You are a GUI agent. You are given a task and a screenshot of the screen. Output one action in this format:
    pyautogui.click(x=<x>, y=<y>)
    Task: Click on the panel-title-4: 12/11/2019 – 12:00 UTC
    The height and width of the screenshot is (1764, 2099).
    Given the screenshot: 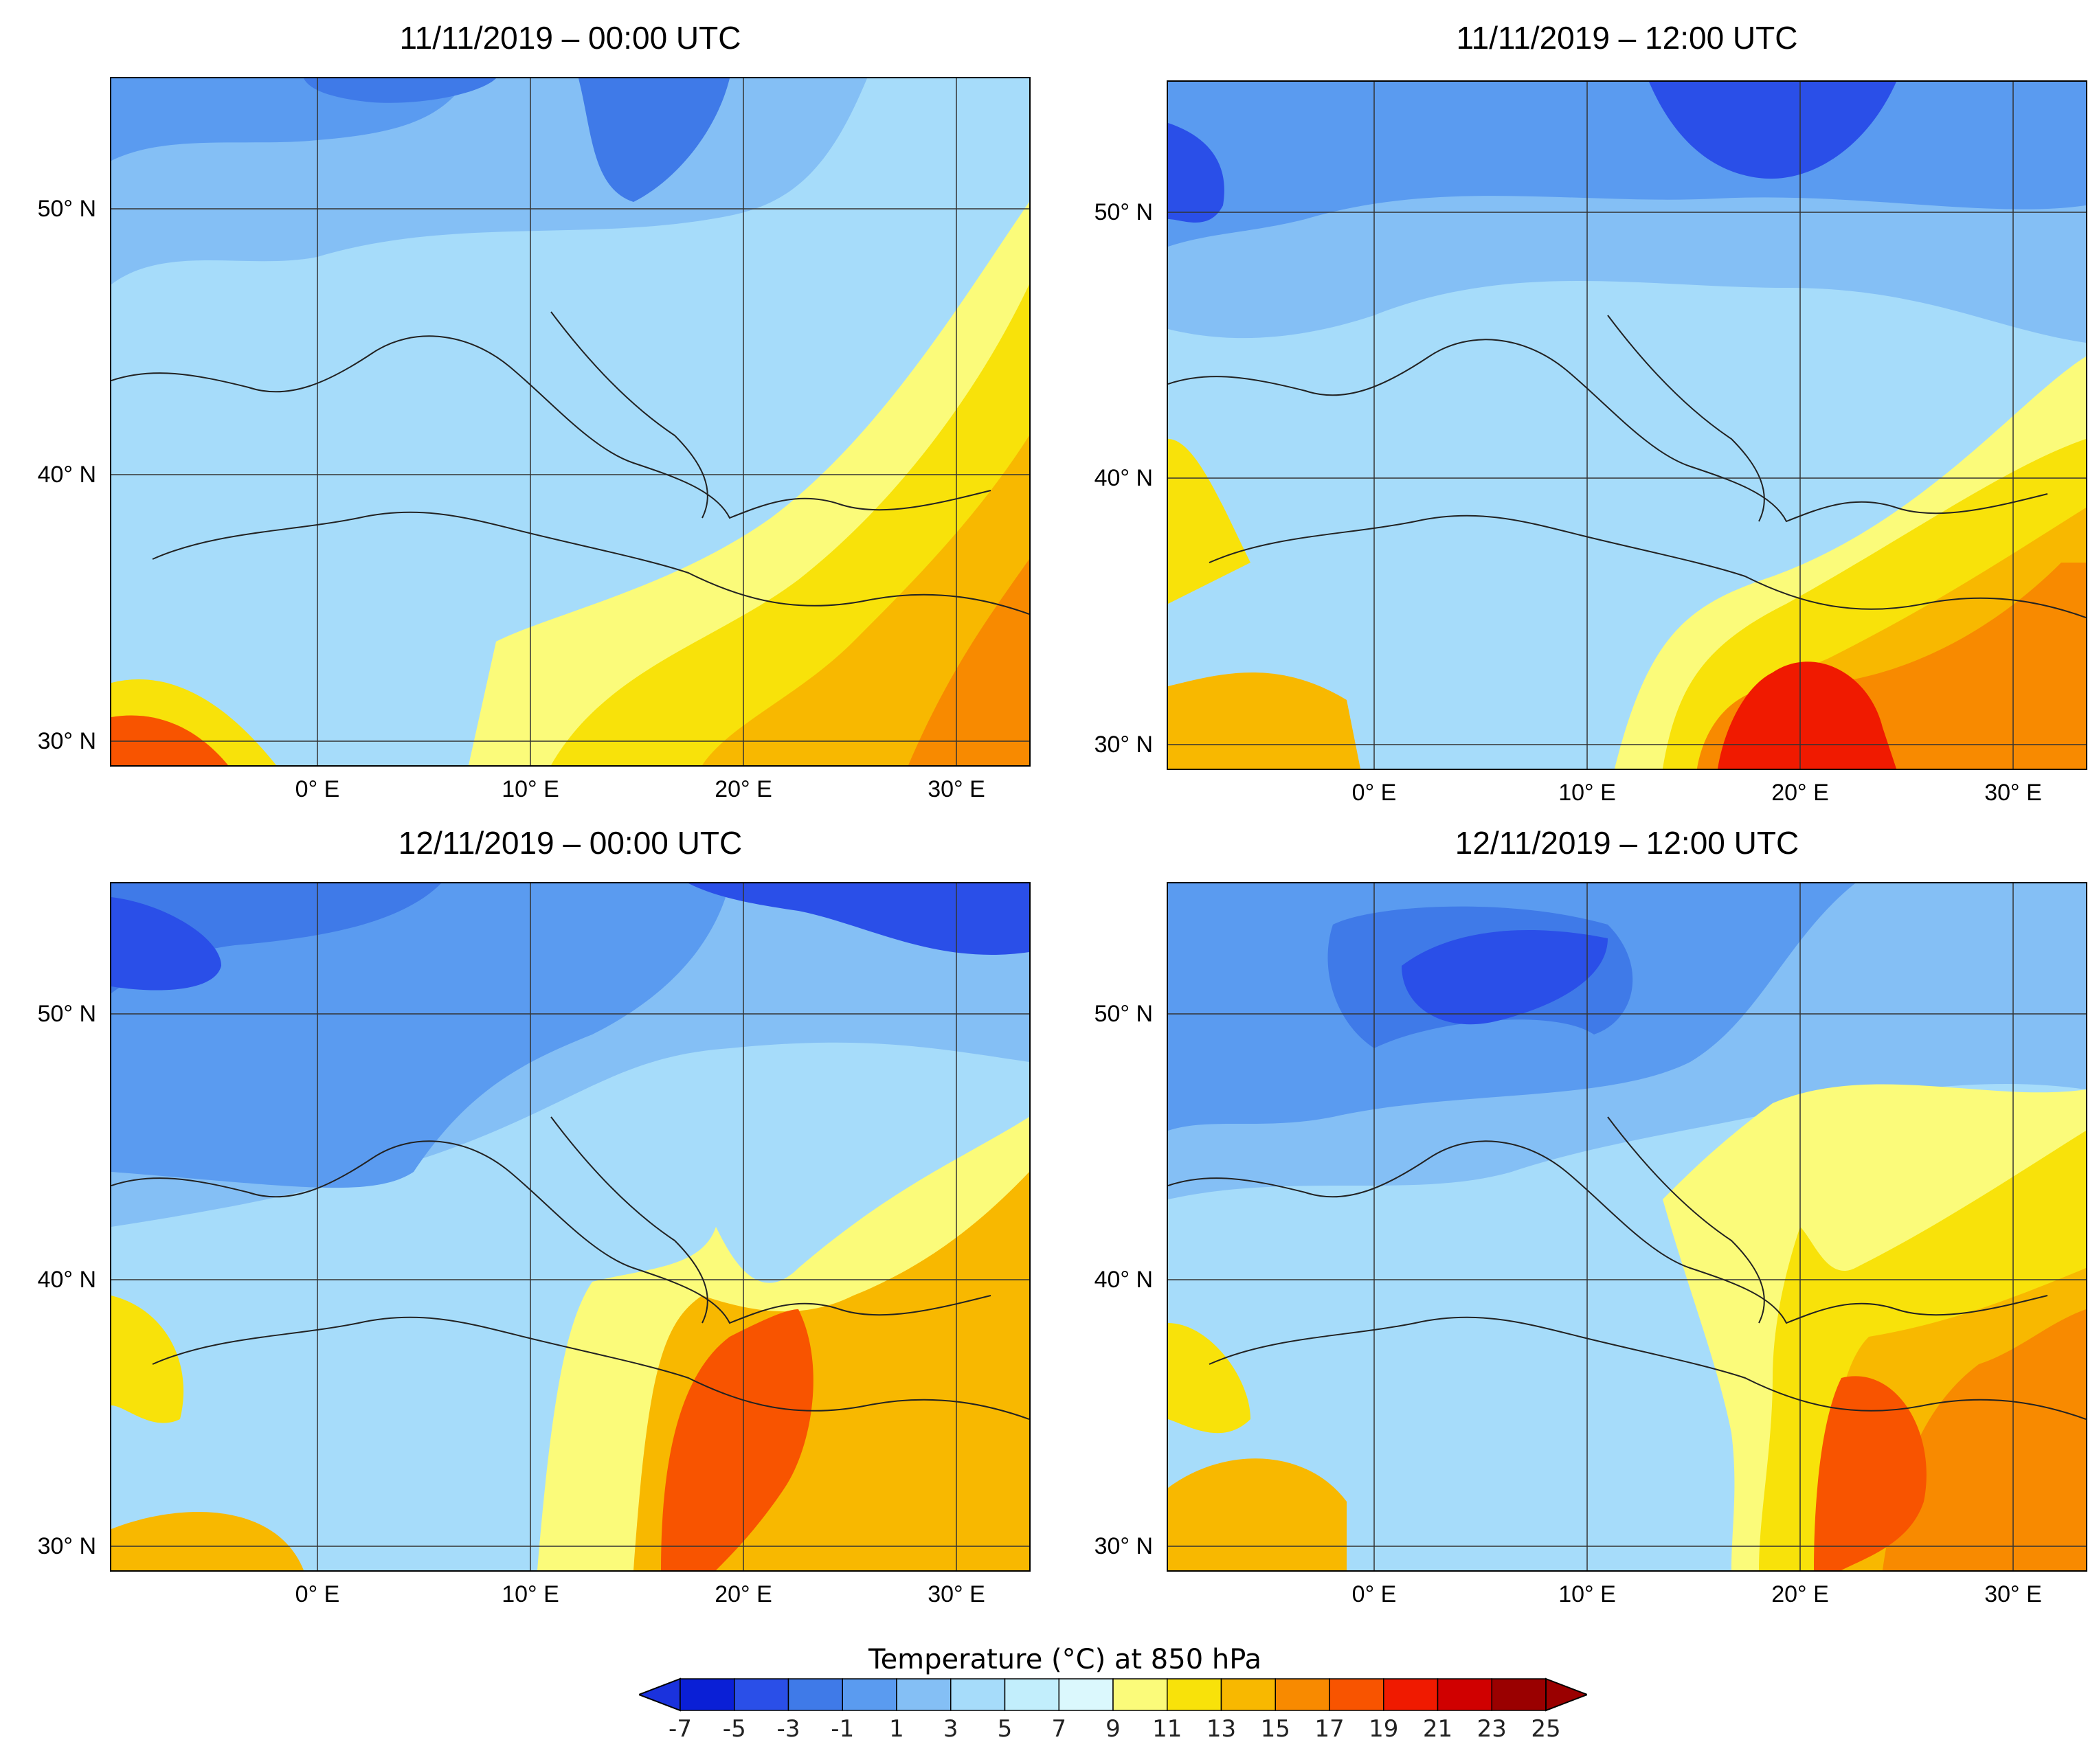 What is the action you would take?
    pyautogui.click(x=1627, y=843)
    